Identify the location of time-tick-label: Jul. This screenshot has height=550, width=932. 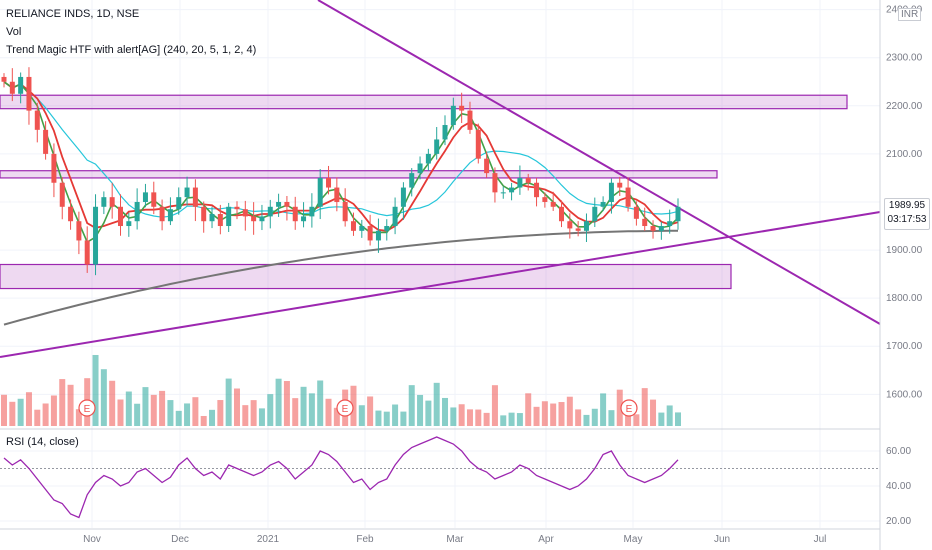
(820, 539).